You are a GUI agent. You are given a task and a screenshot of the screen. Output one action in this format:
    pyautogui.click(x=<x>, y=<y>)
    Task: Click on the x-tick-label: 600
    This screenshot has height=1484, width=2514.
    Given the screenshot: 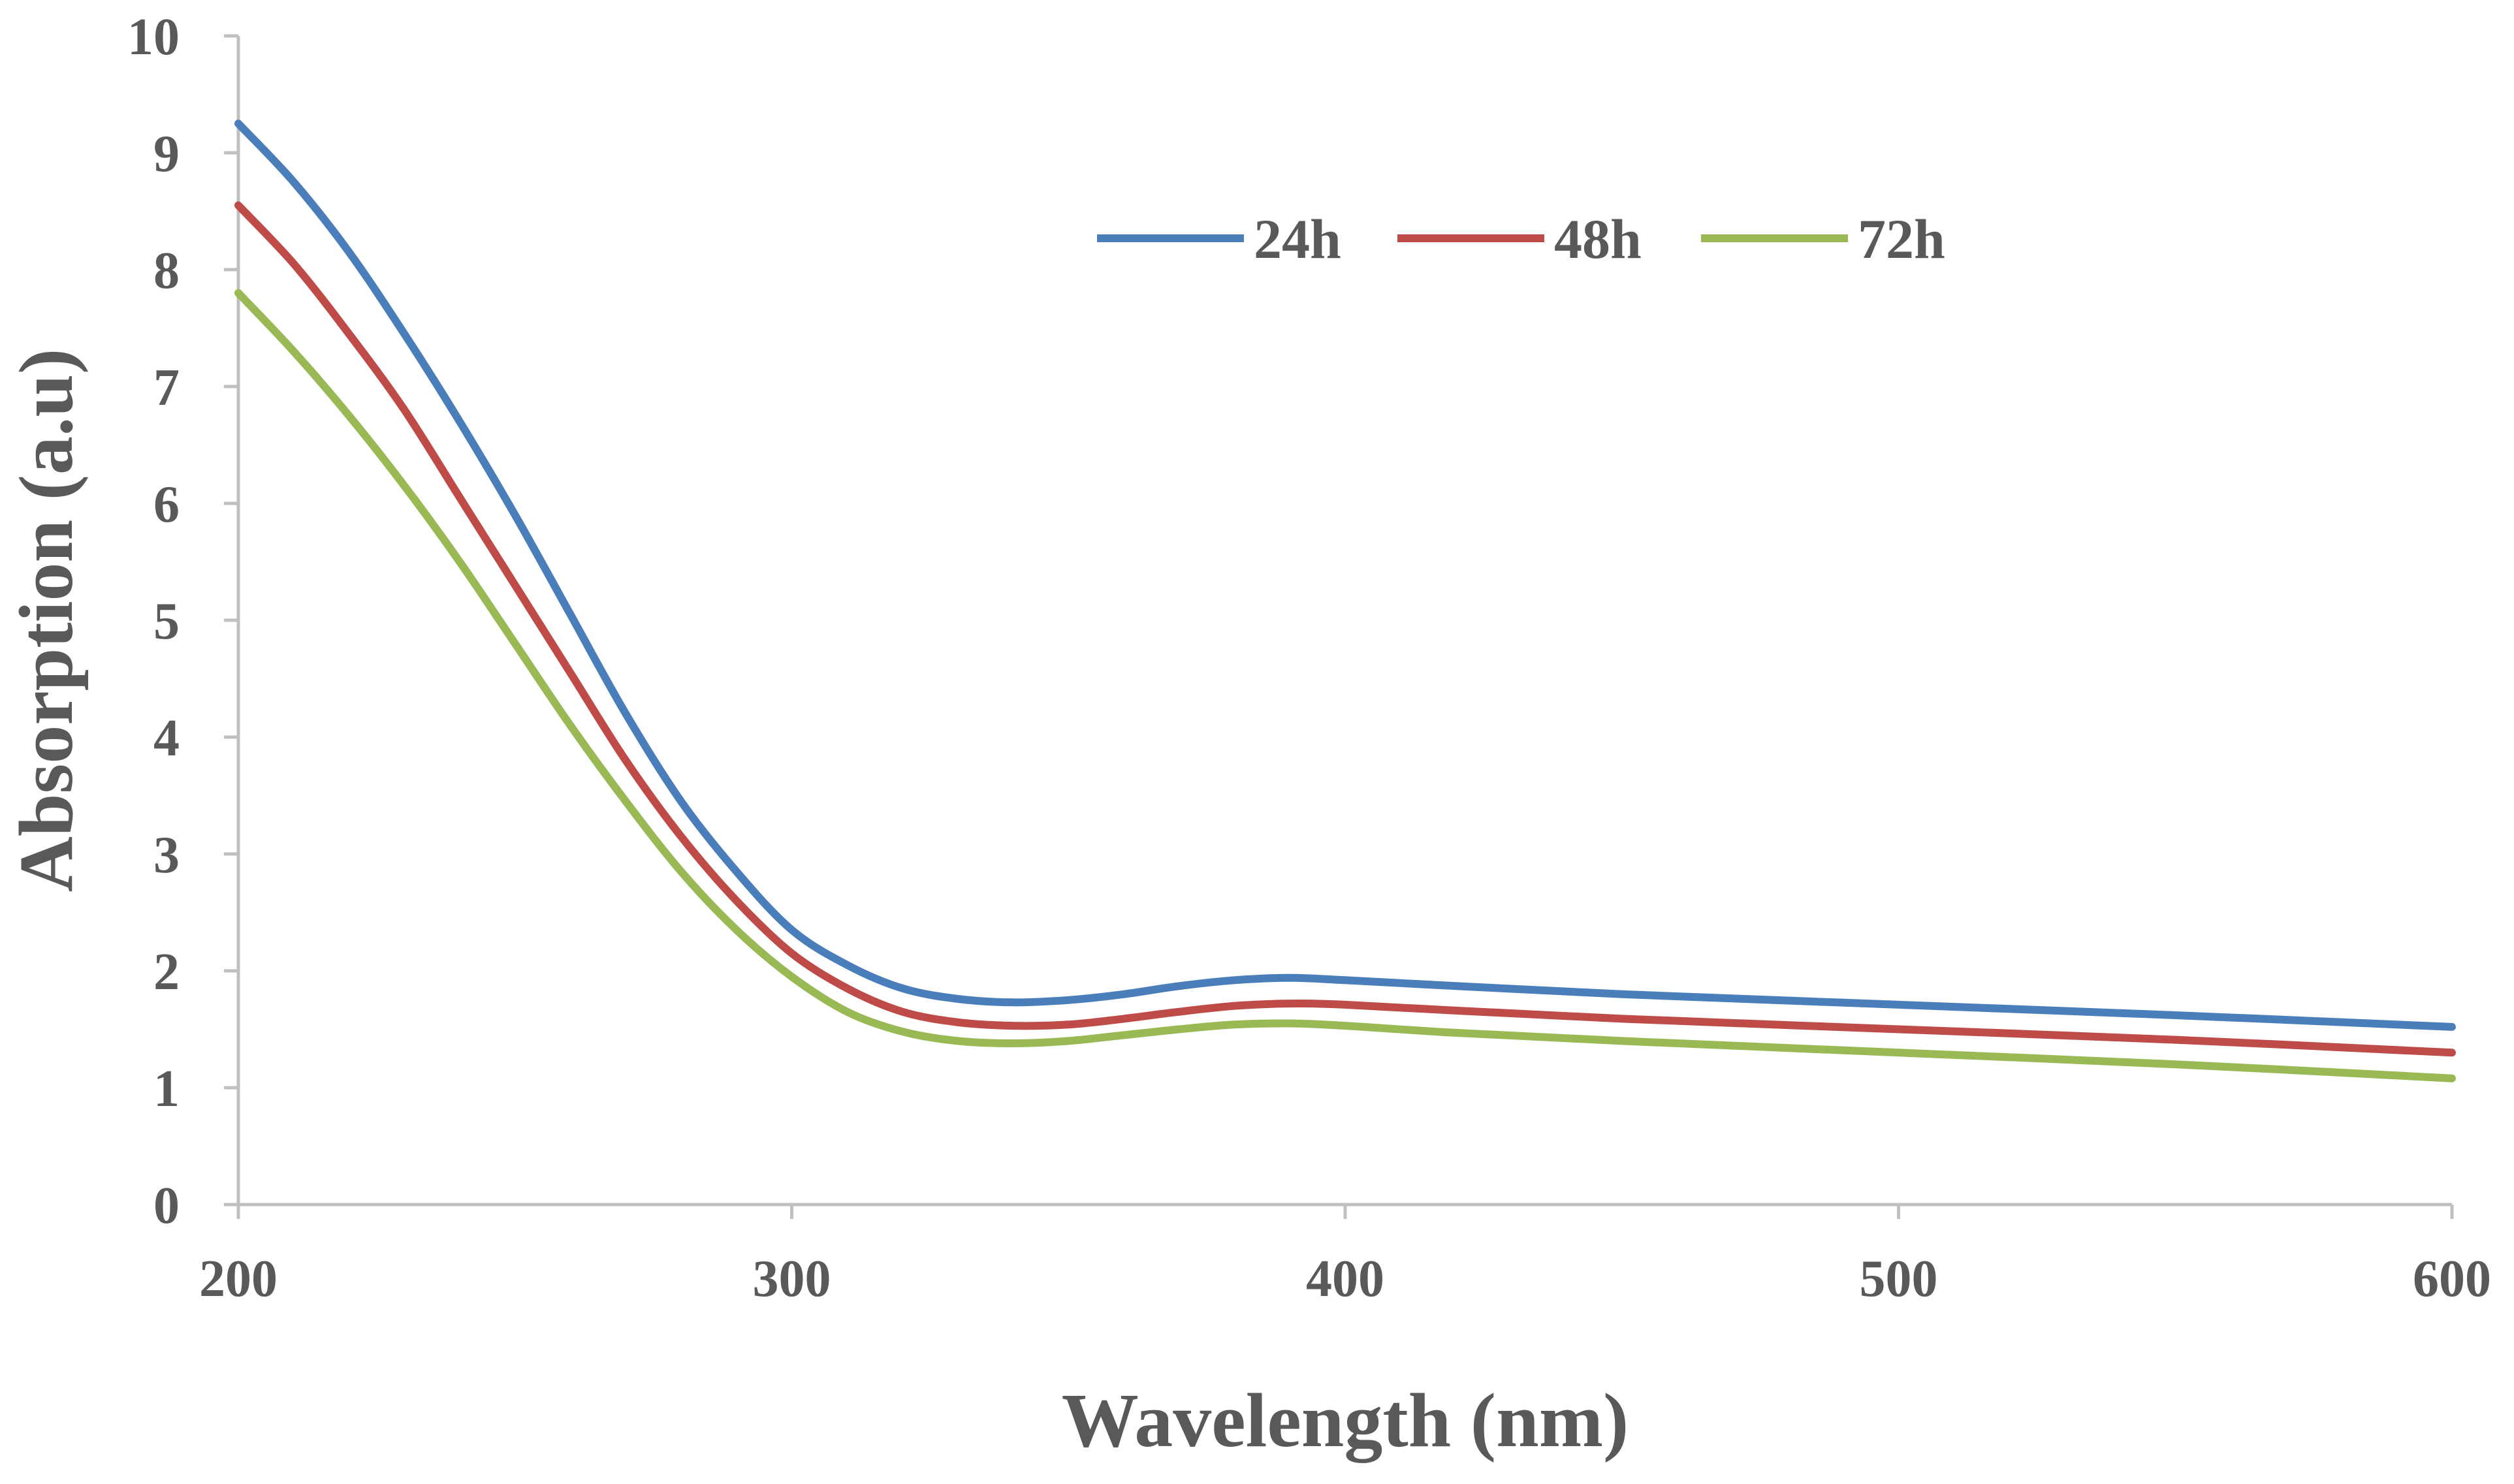 What is the action you would take?
    pyautogui.click(x=2452, y=1279)
    